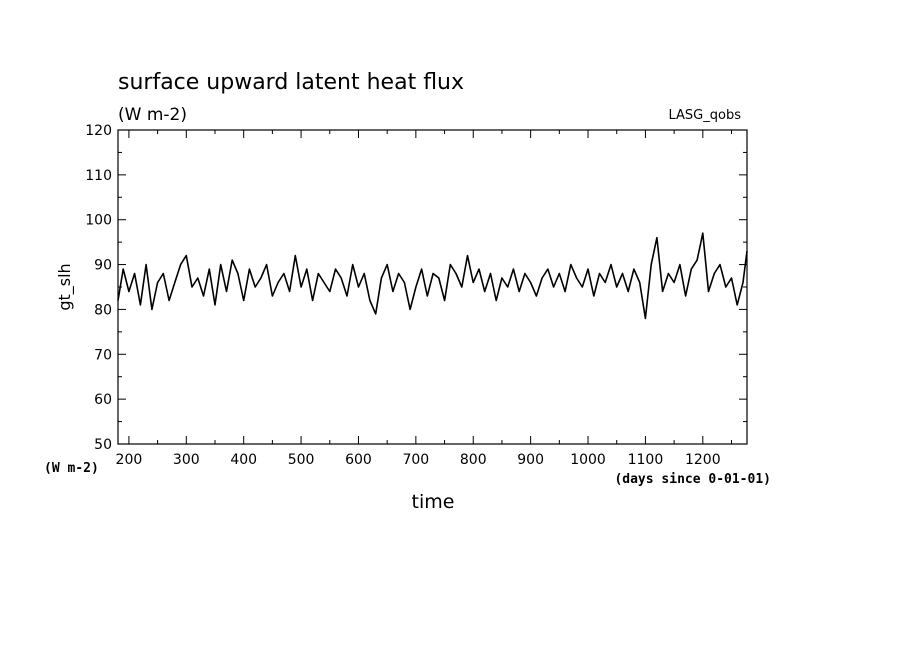 The image size is (904, 654). I want to click on y-tick-label: 70, so click(103, 355).